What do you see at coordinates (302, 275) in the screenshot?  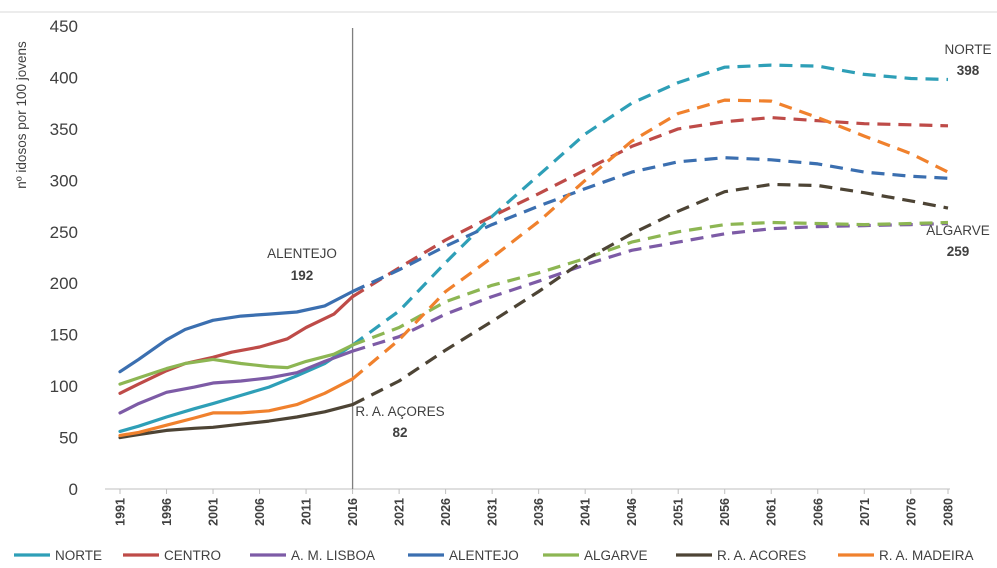 I see `annotation-value: 192` at bounding box center [302, 275].